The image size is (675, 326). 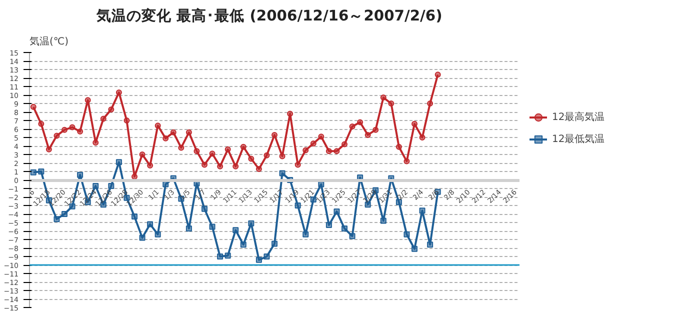 I want to click on y-axis-title: 気温(℃), so click(x=49, y=42).